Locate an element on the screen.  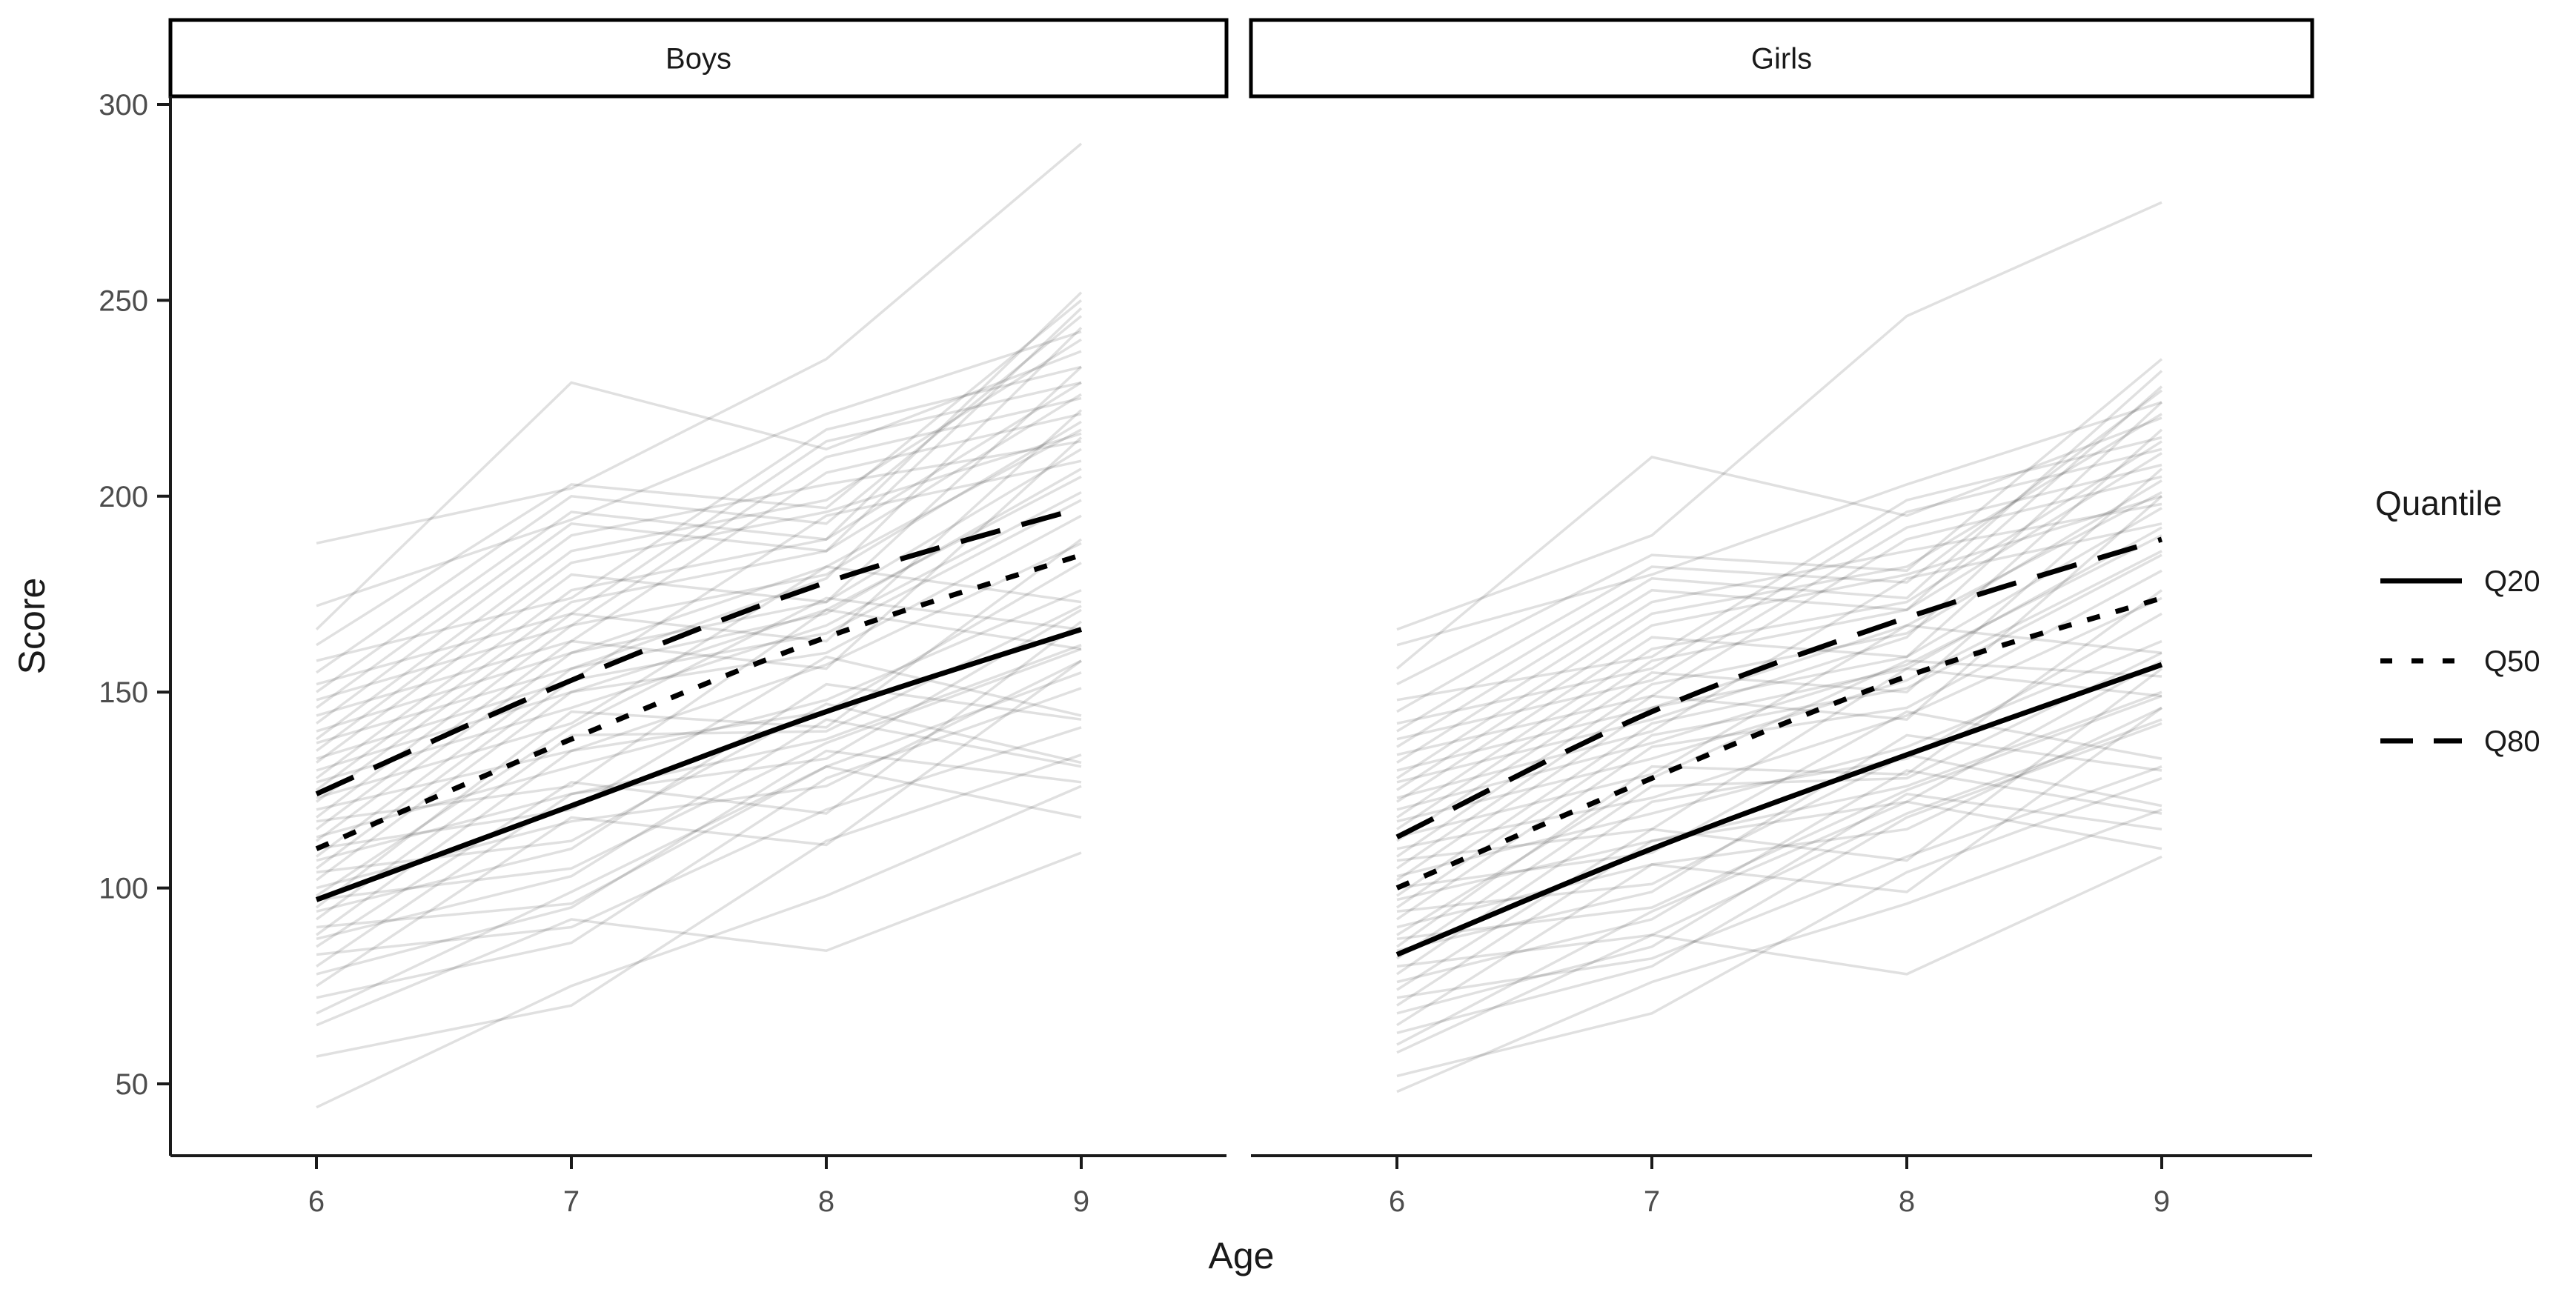
quantile-curve-q20 is located at coordinates (699, 764).